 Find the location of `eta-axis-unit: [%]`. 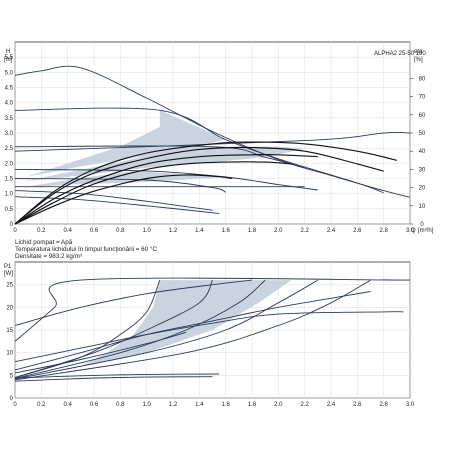

eta-axis-unit: [%] is located at coordinates (418, 60).